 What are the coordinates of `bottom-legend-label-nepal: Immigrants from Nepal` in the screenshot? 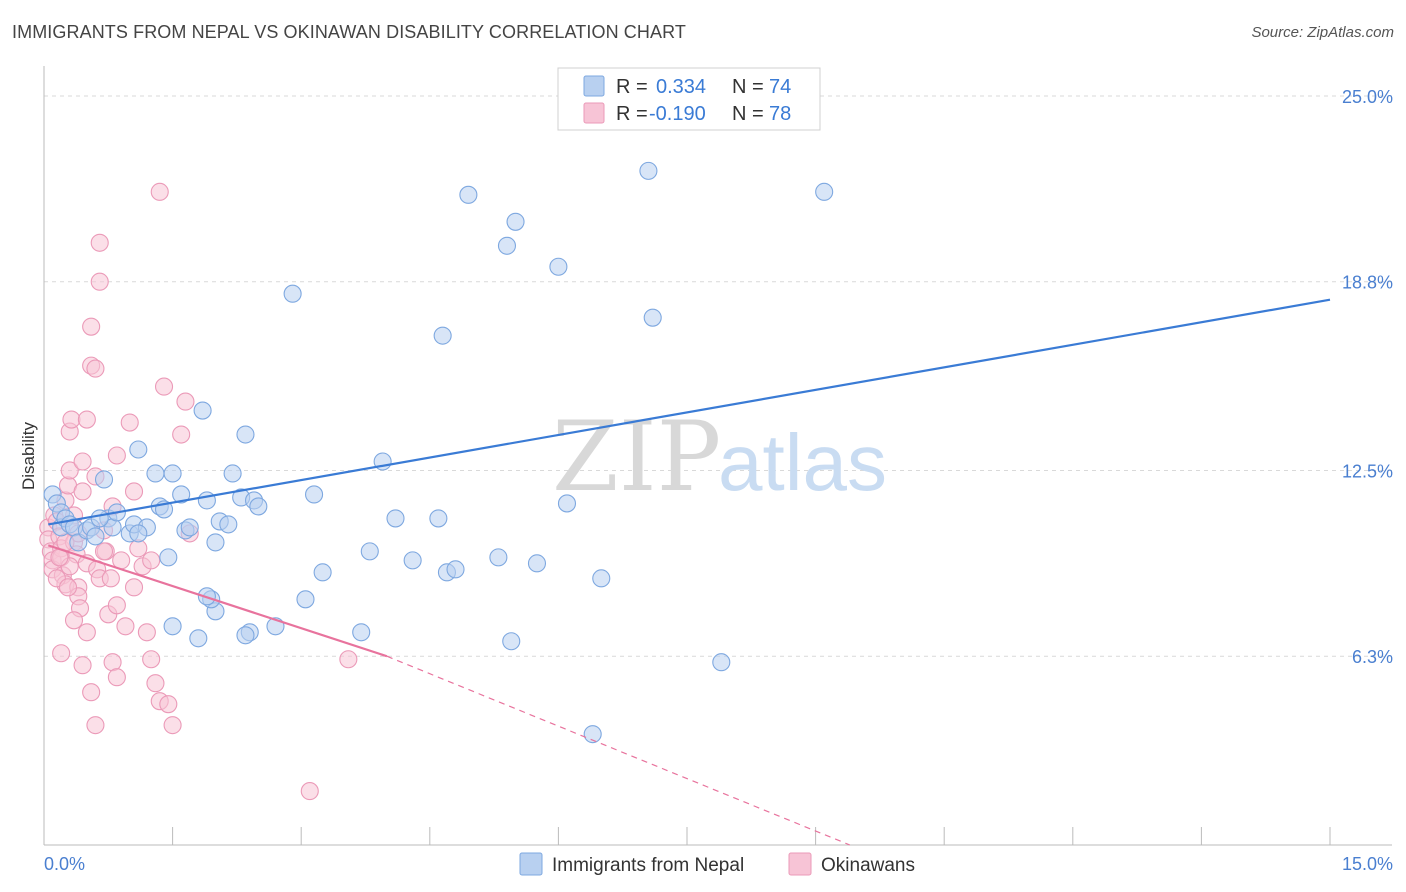 It's located at (648, 865).